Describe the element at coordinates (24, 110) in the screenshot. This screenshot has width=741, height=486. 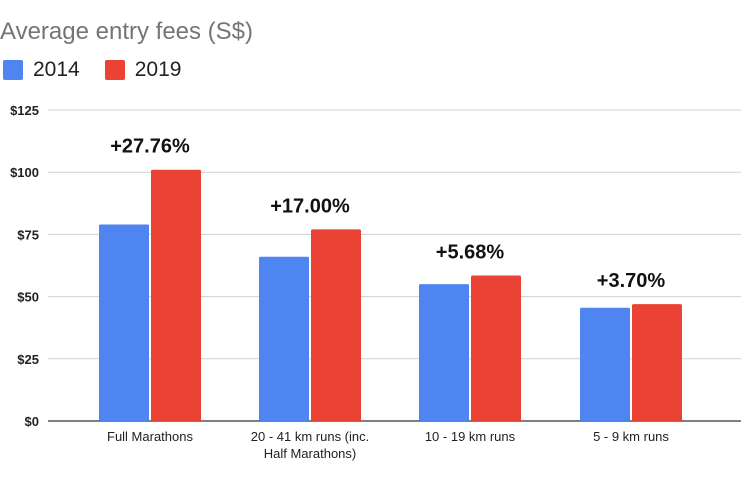
I see `y-tick-label: $125` at that location.